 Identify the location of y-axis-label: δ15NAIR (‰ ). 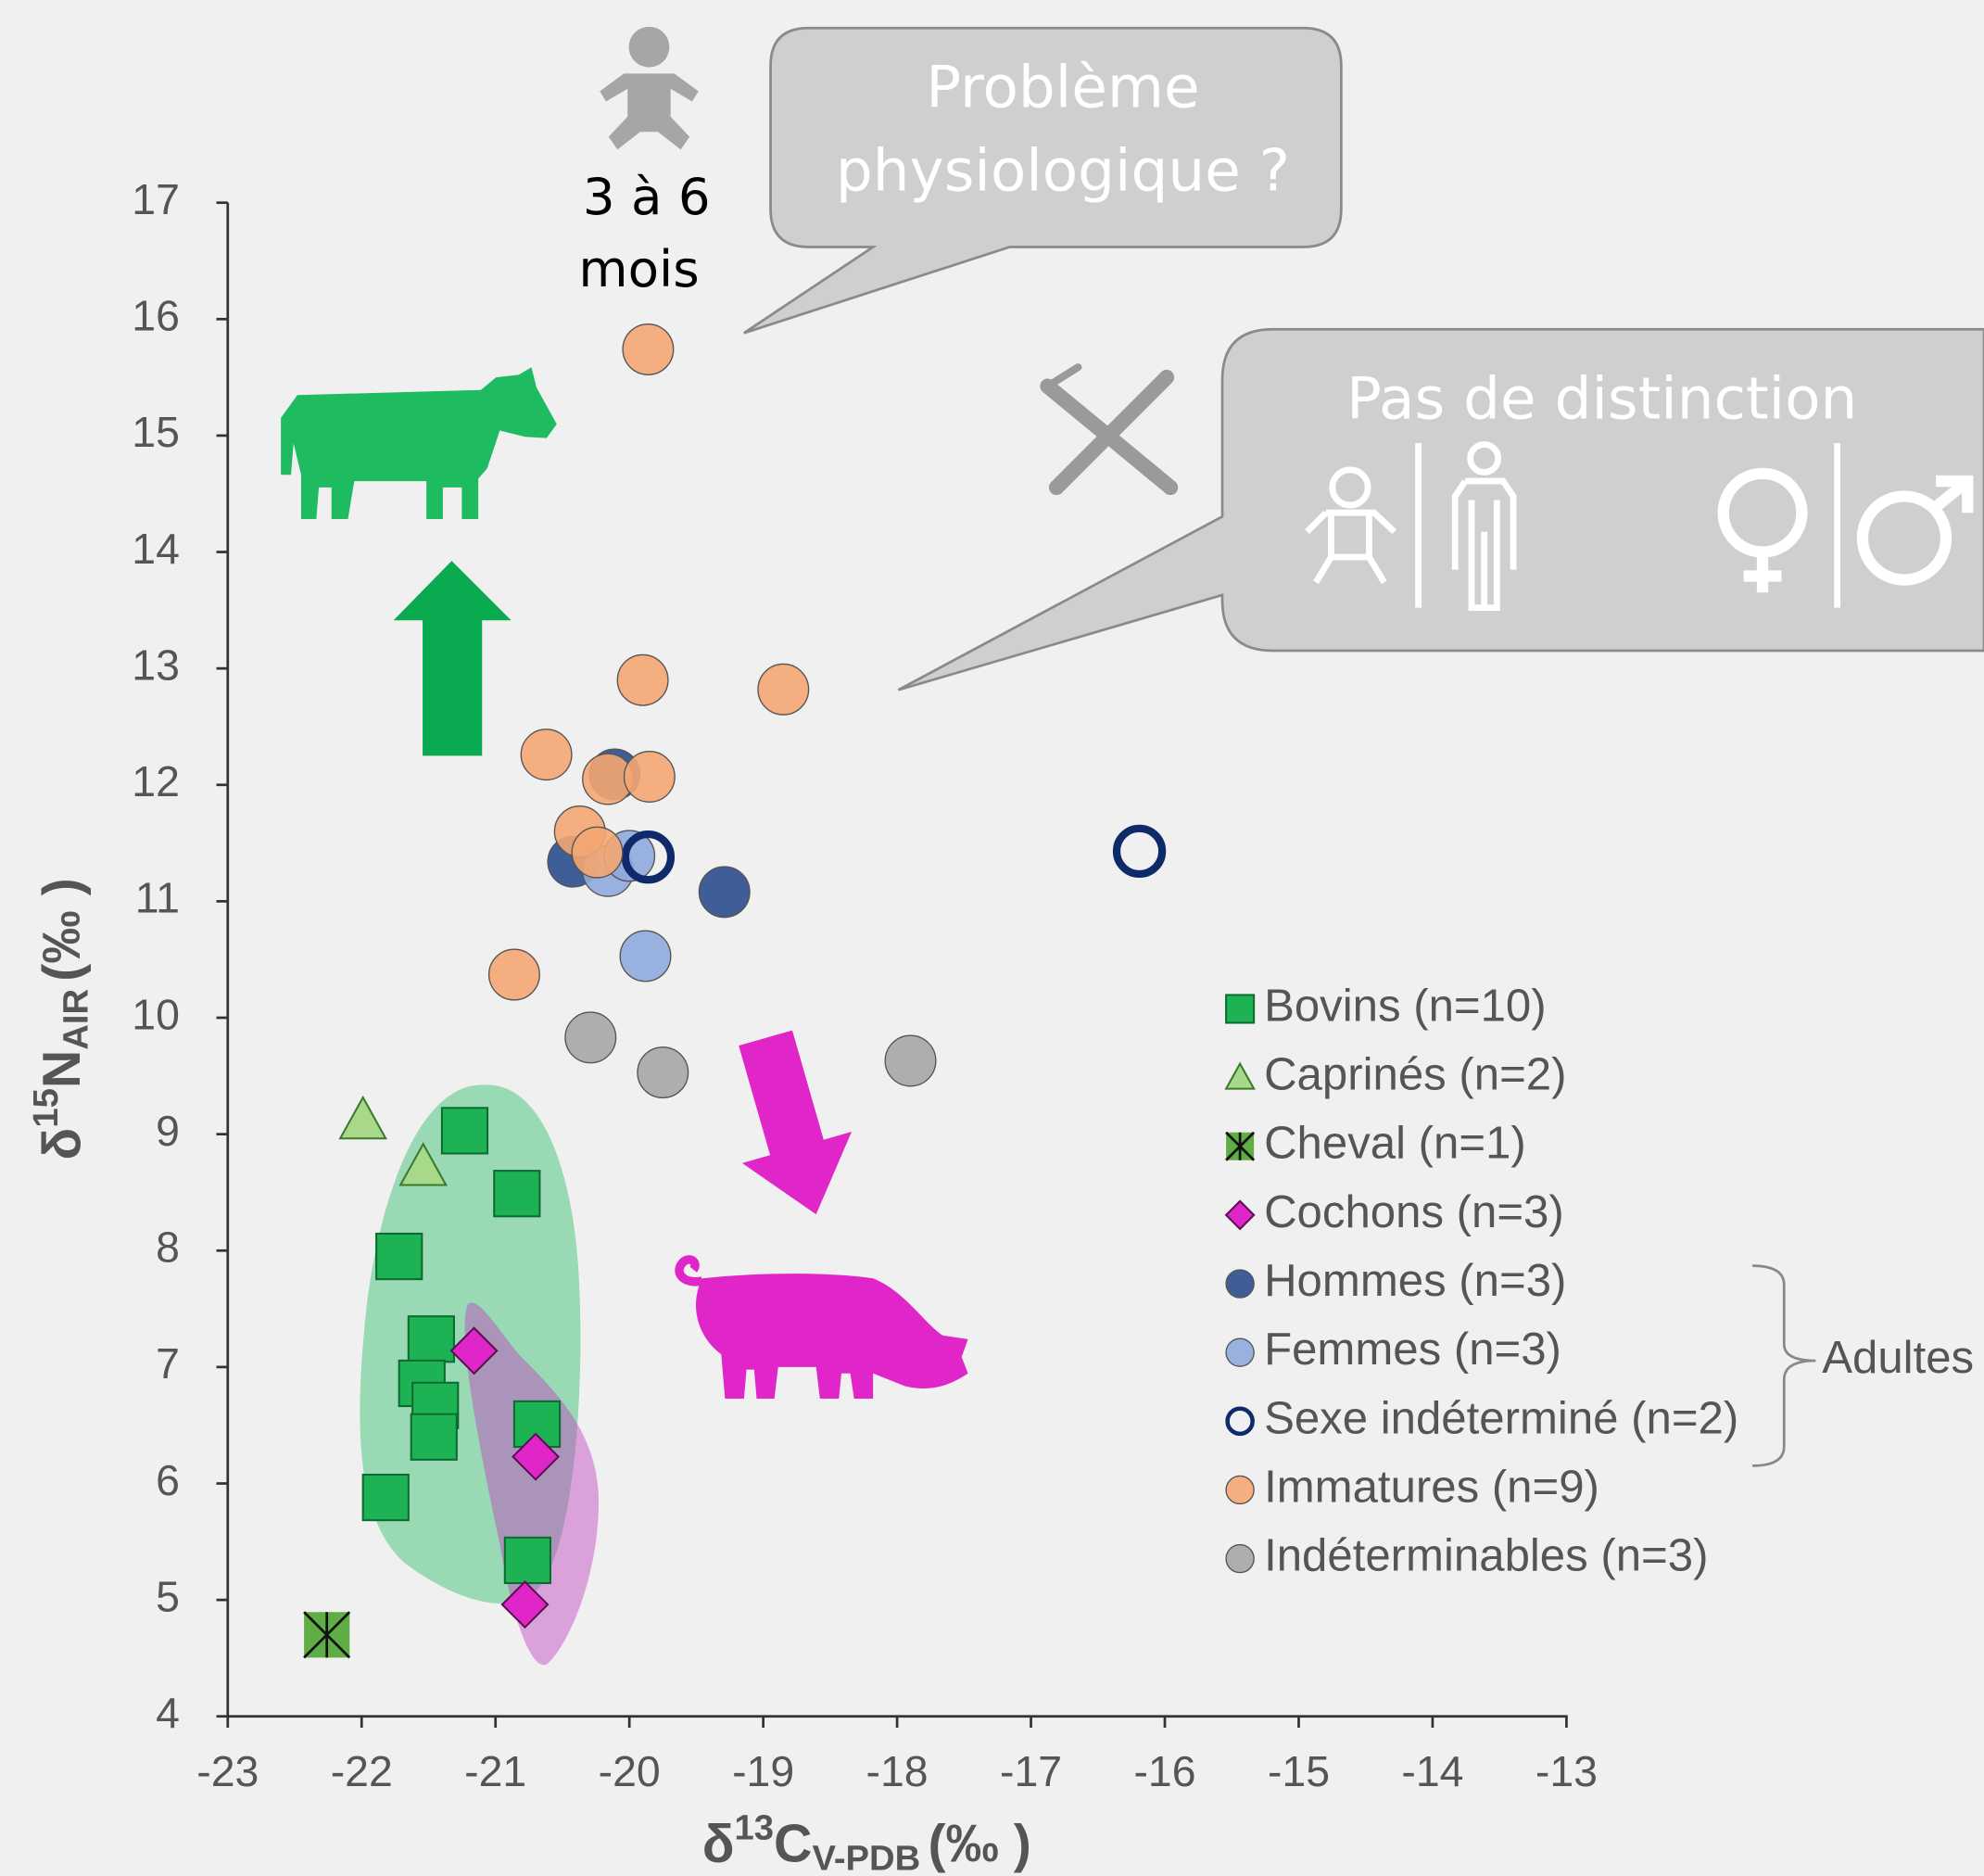
(61, 1019).